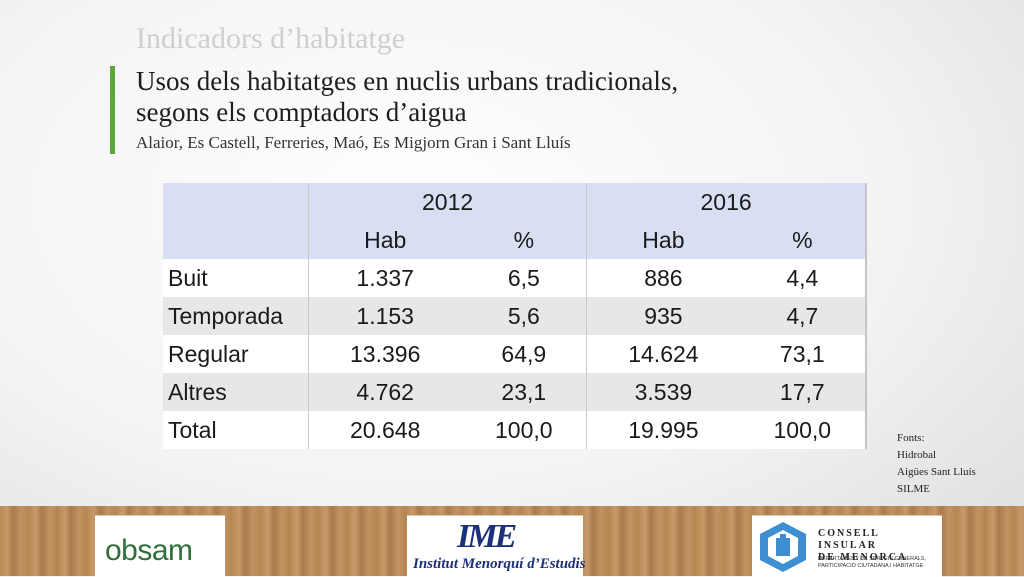 Image resolution: width=1024 pixels, height=577 pixels. I want to click on row-label: Temporada, so click(236, 316).